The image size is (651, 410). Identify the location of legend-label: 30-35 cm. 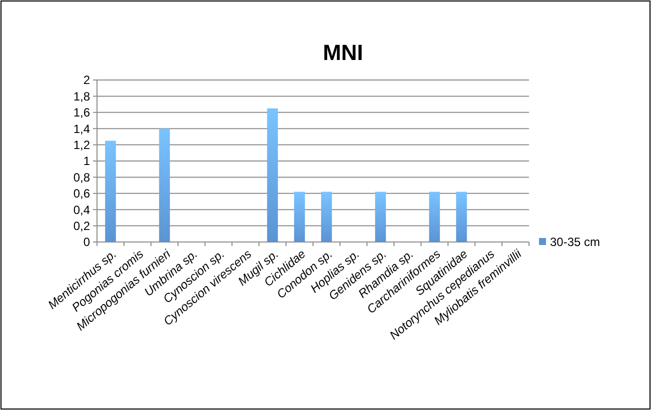
(575, 242).